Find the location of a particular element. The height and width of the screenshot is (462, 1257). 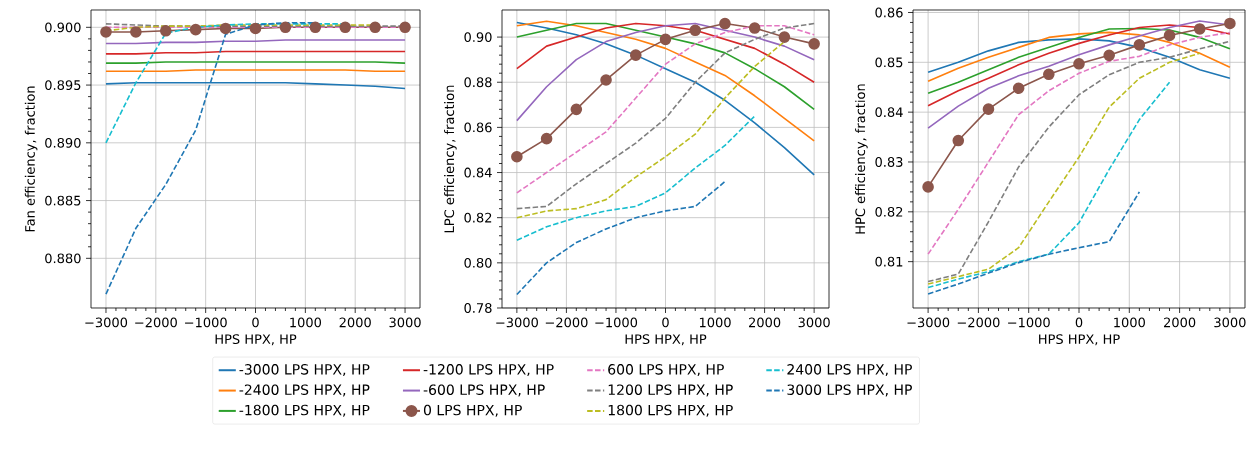

y-tick-label: 0.85 is located at coordinates (889, 62).